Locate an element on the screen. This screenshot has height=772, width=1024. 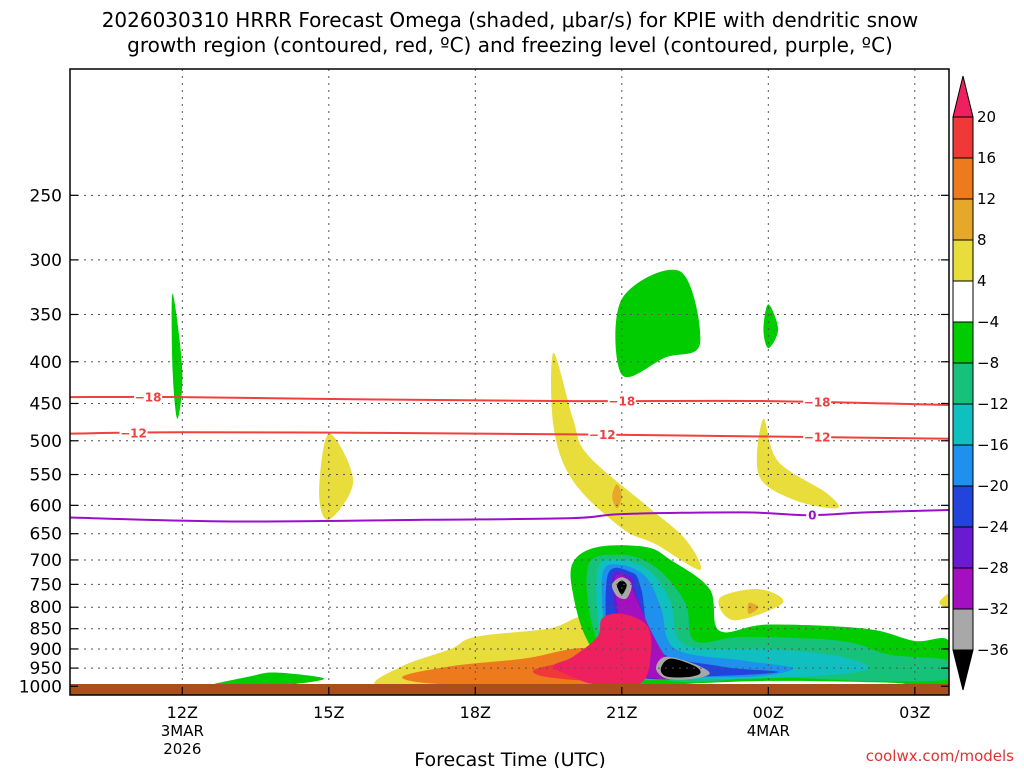
xtick-label-03Z: 03Z is located at coordinates (914, 712).